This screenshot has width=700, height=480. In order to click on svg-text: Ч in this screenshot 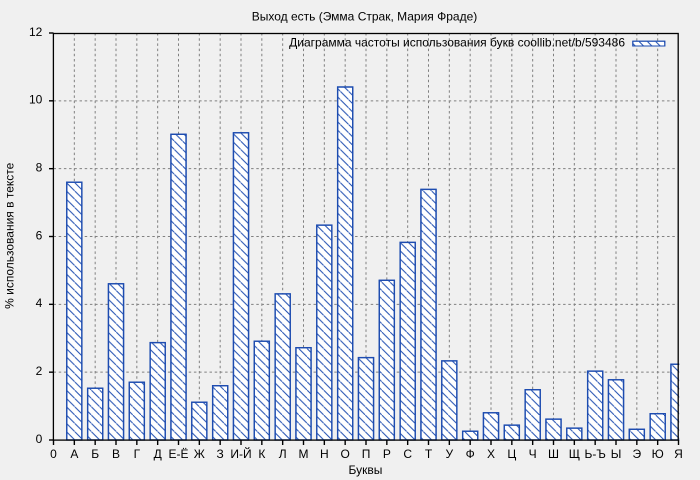, I will do `click(533, 454)`.